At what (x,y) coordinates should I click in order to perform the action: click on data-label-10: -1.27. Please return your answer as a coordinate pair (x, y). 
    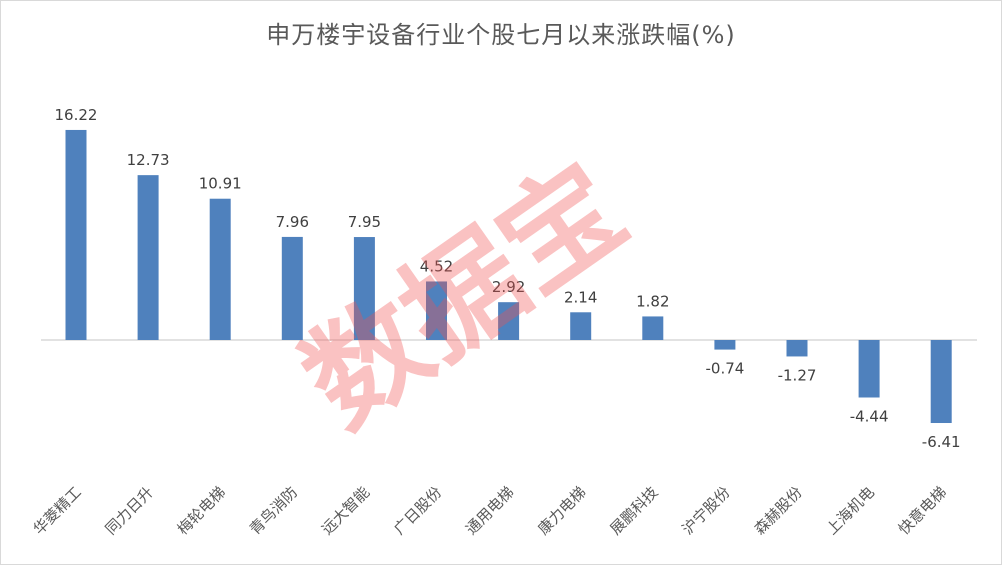
    Looking at the image, I should click on (797, 375).